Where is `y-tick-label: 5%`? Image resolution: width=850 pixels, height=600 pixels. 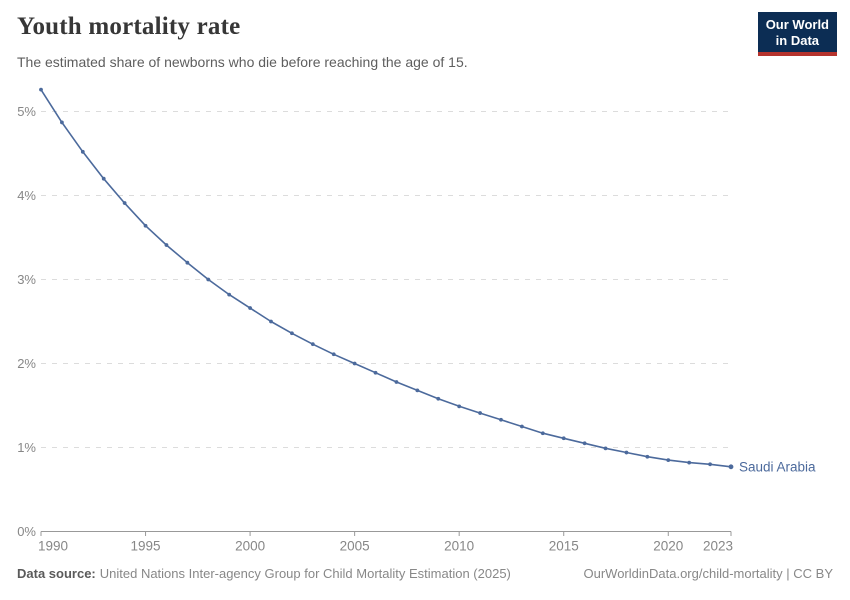 y-tick-label: 5% is located at coordinates (26, 111).